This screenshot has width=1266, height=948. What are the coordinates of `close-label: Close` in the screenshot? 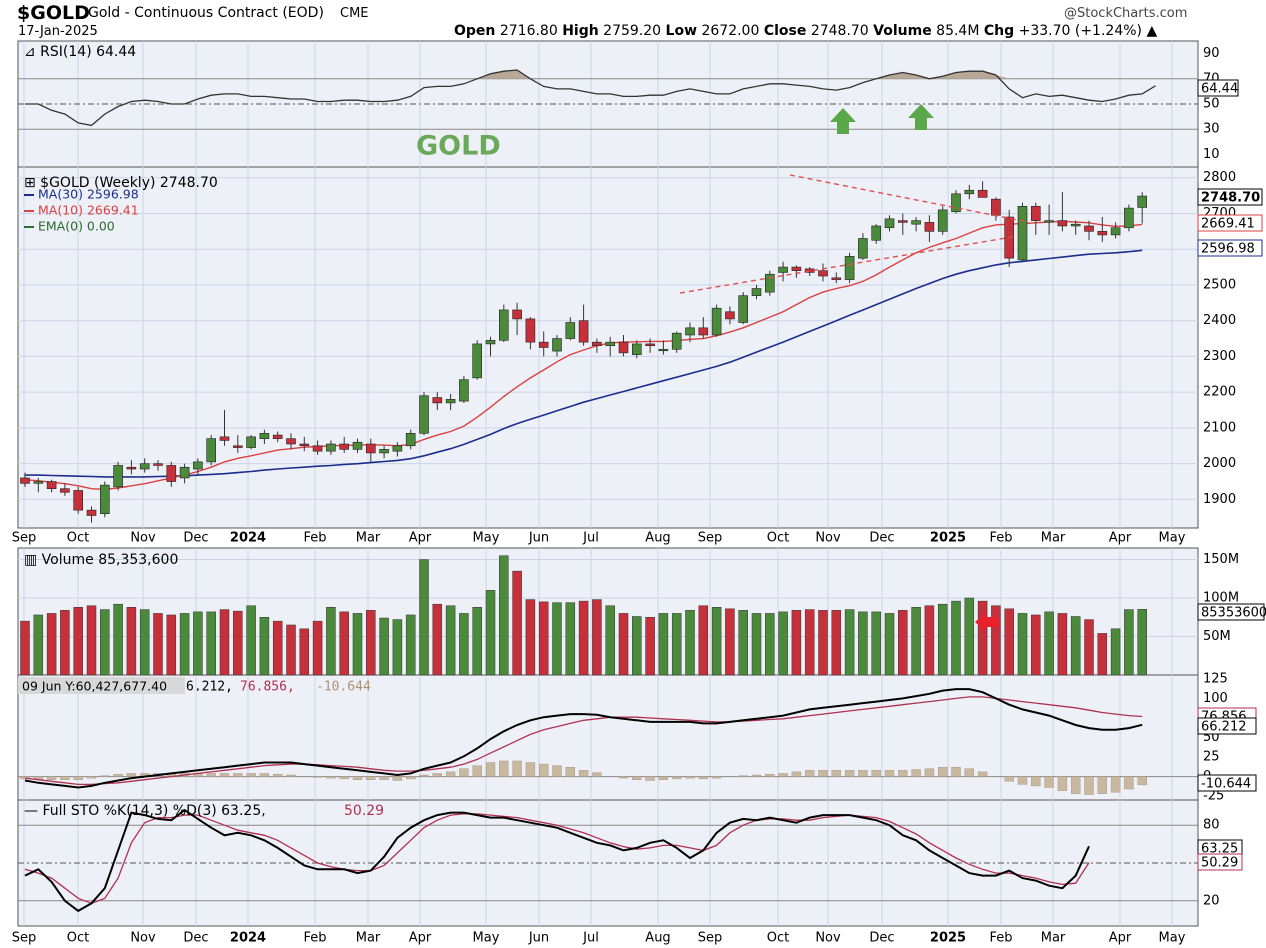 It's located at (785, 31).